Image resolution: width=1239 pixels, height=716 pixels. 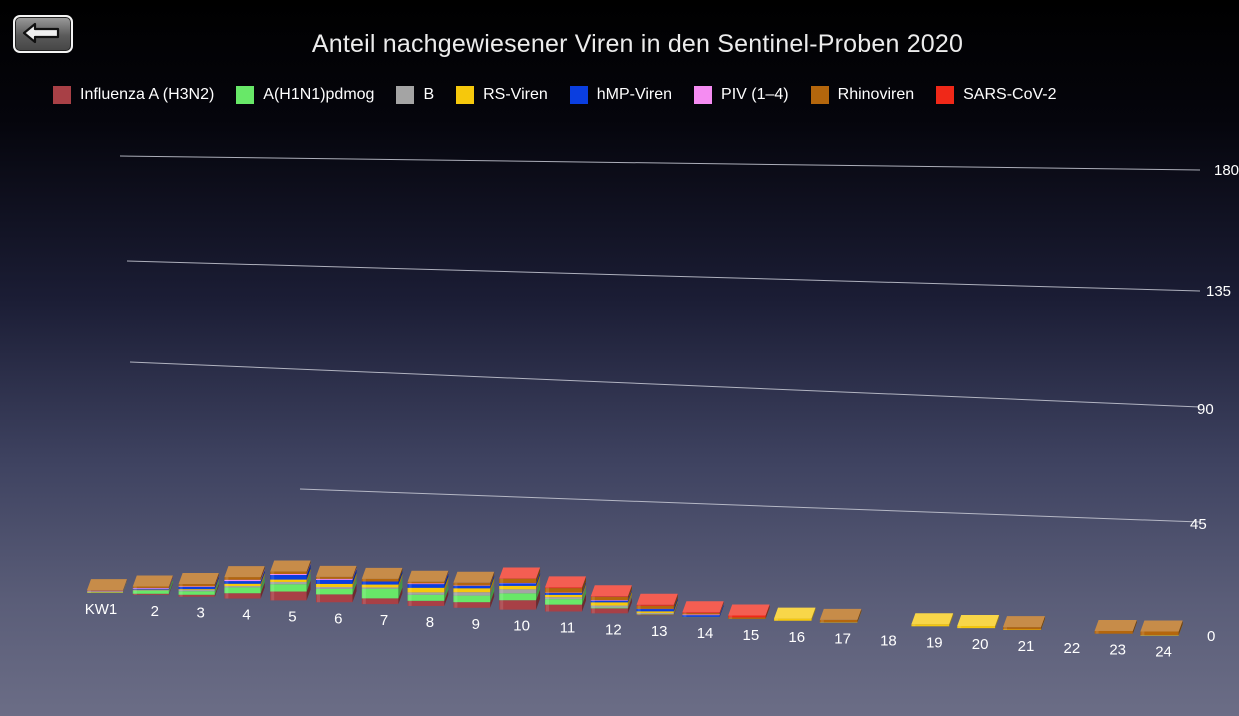 What do you see at coordinates (1211, 636) in the screenshot?
I see `y-tick-label: 0` at bounding box center [1211, 636].